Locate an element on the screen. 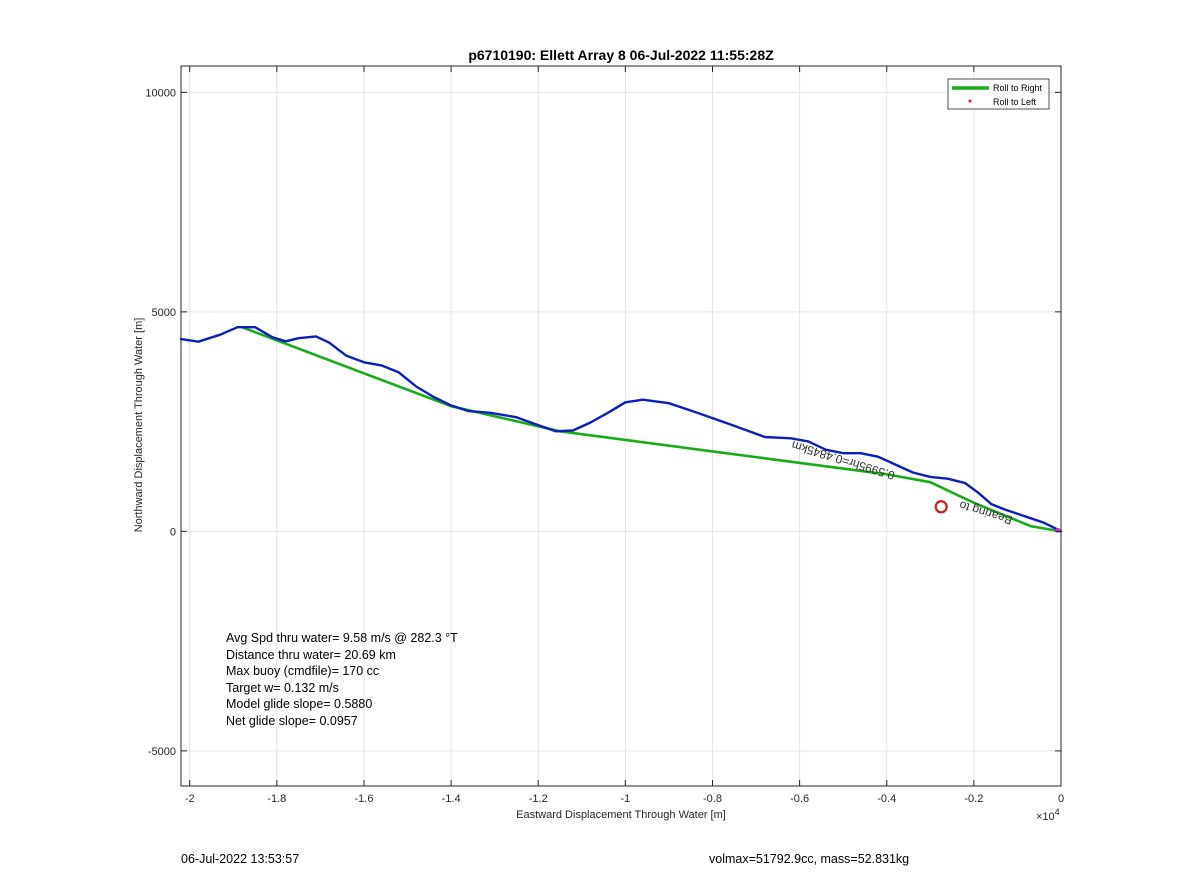 This screenshot has height=885, width=1200. y-tick-label: 0 is located at coordinates (173, 532).